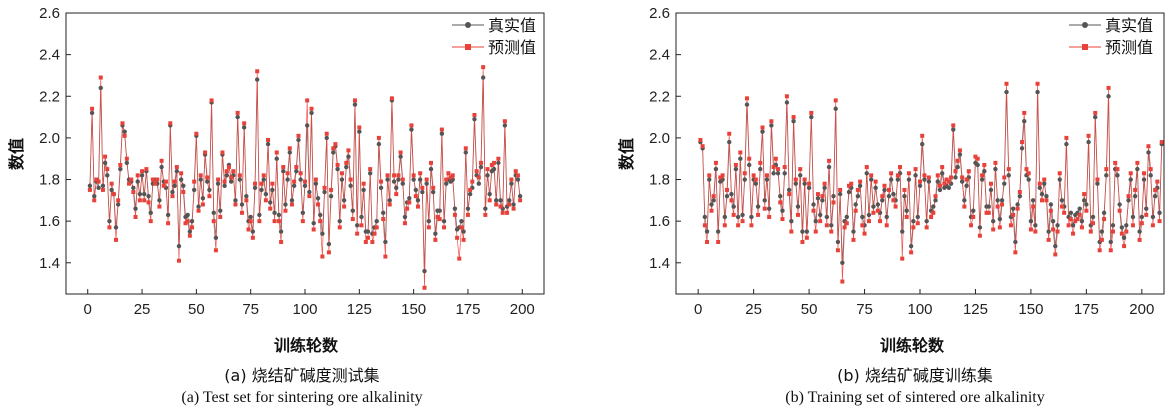 The width and height of the screenshot is (1176, 412). I want to click on panel-b-x-tick-label: 150, so click(1030, 309).